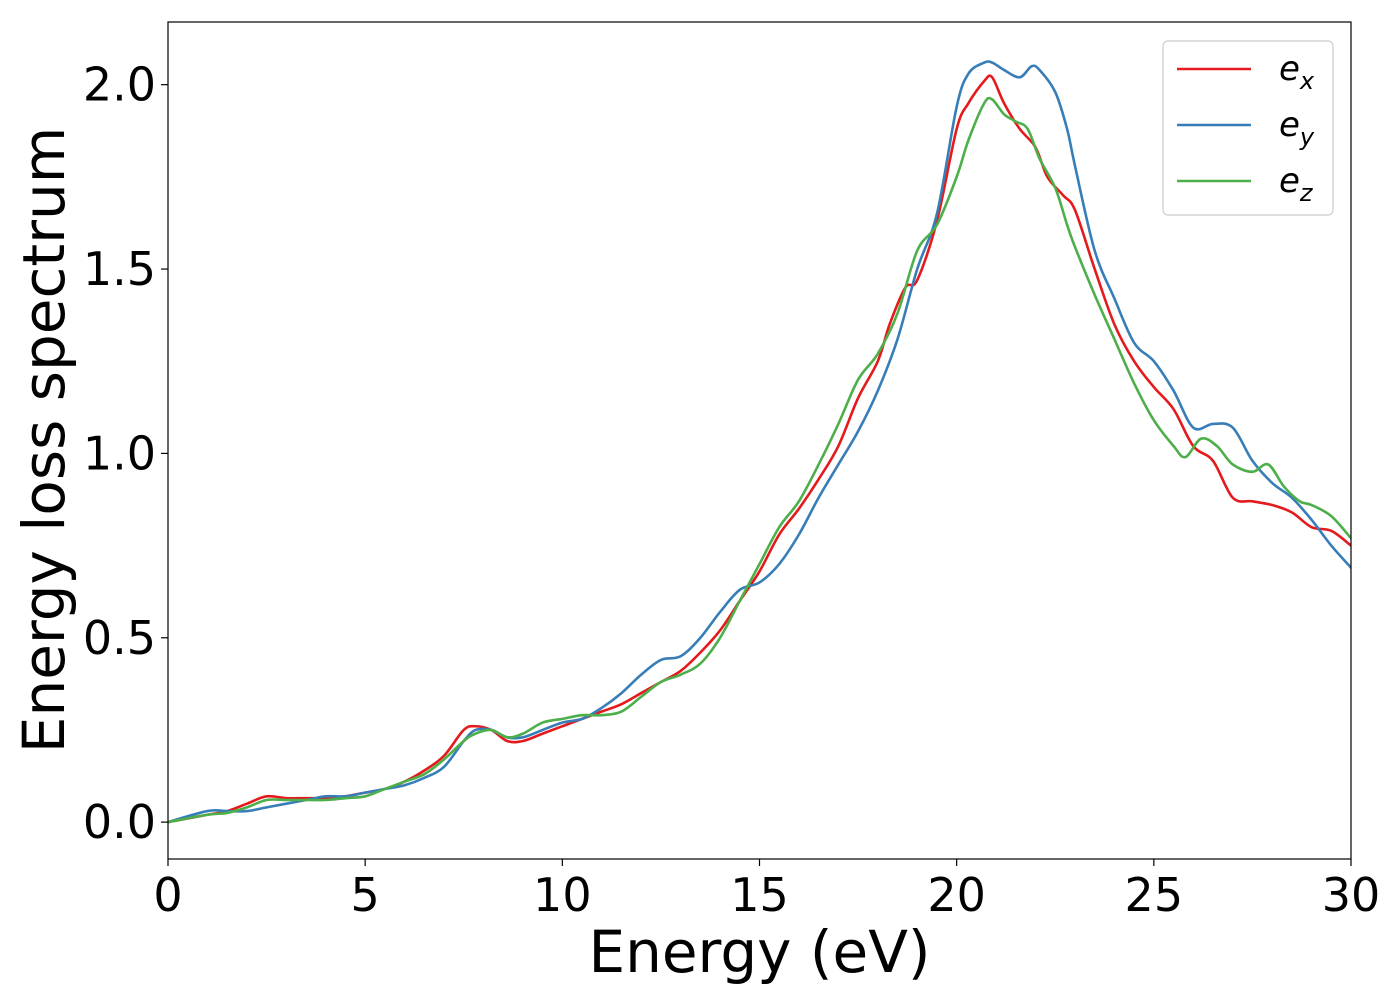  Describe the element at coordinates (365, 895) in the screenshot. I see `x-tick-label: 5` at that location.